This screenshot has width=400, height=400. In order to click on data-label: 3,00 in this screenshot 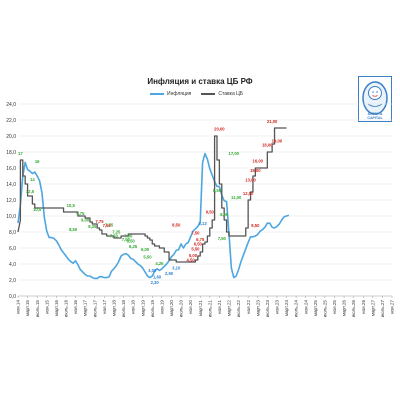, I will do `click(152, 270)`.